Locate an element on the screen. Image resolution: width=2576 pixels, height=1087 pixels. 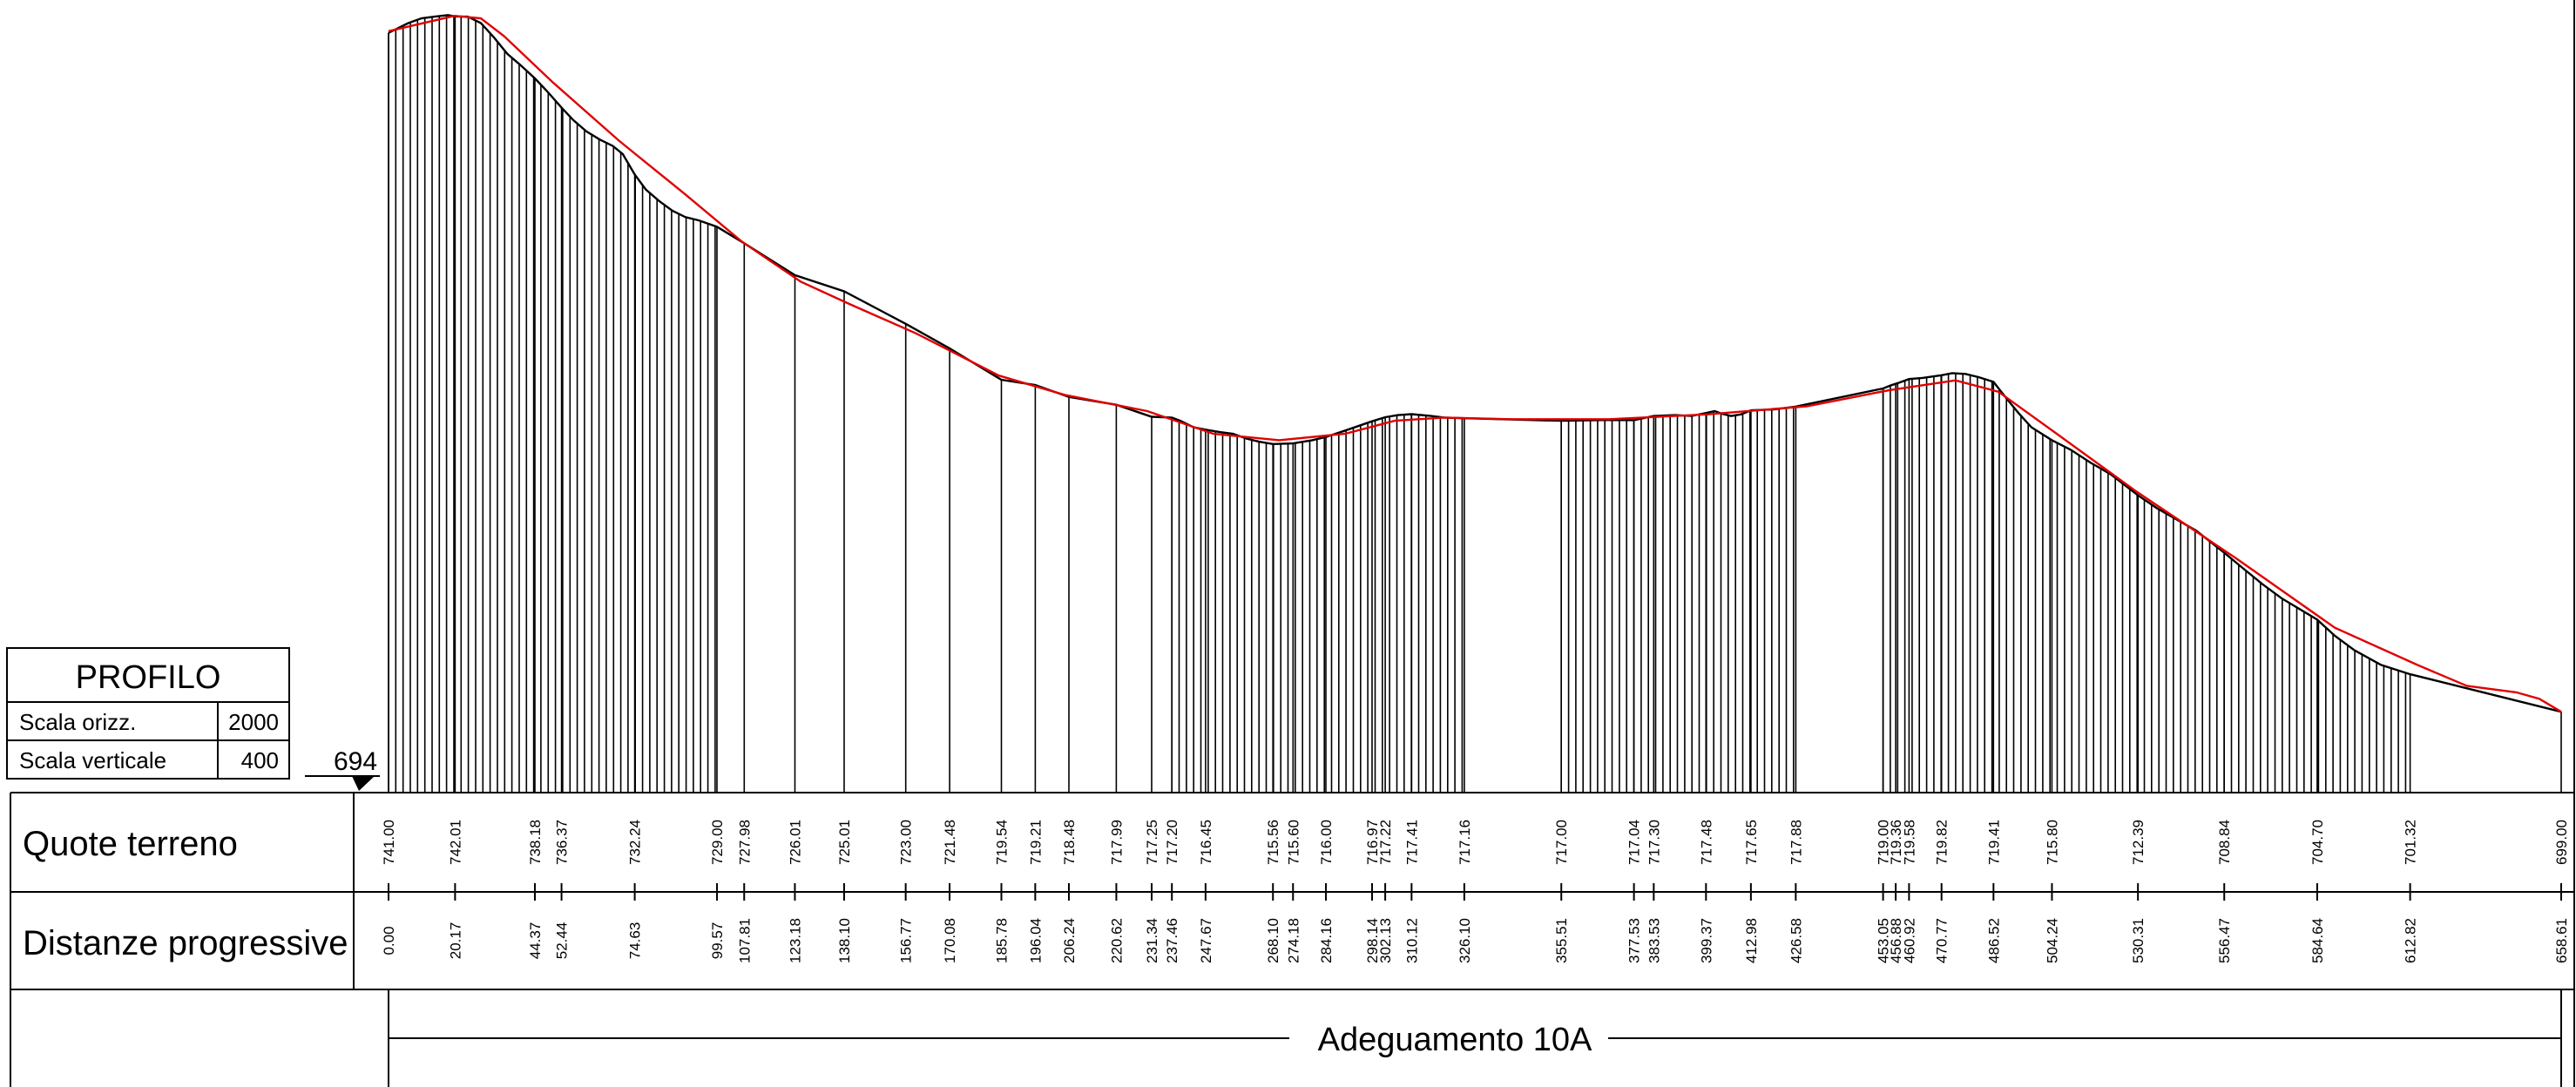
distance-label: 284.16 is located at coordinates (1326, 940).